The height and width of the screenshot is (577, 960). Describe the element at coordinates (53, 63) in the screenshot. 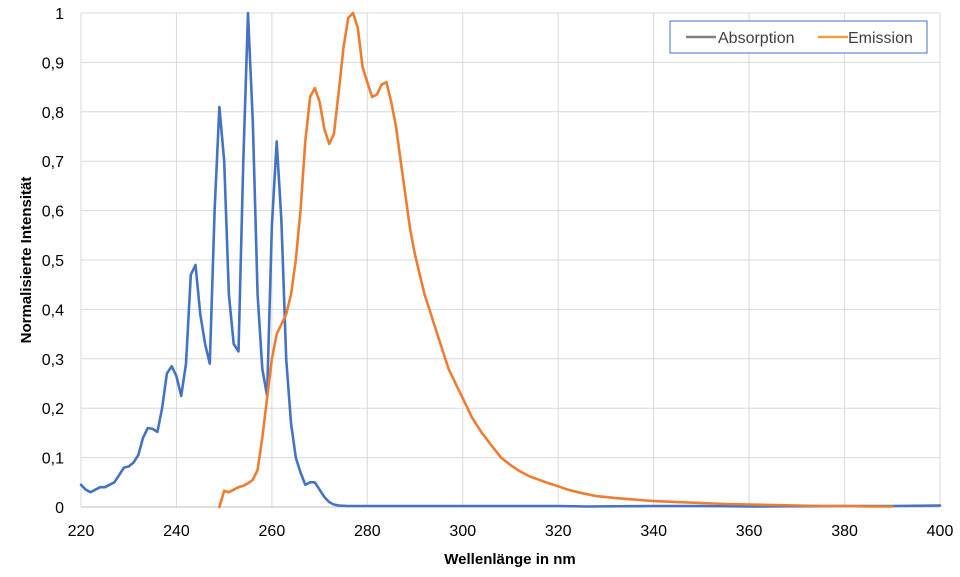

I see `y-tick-label: 0,9` at that location.